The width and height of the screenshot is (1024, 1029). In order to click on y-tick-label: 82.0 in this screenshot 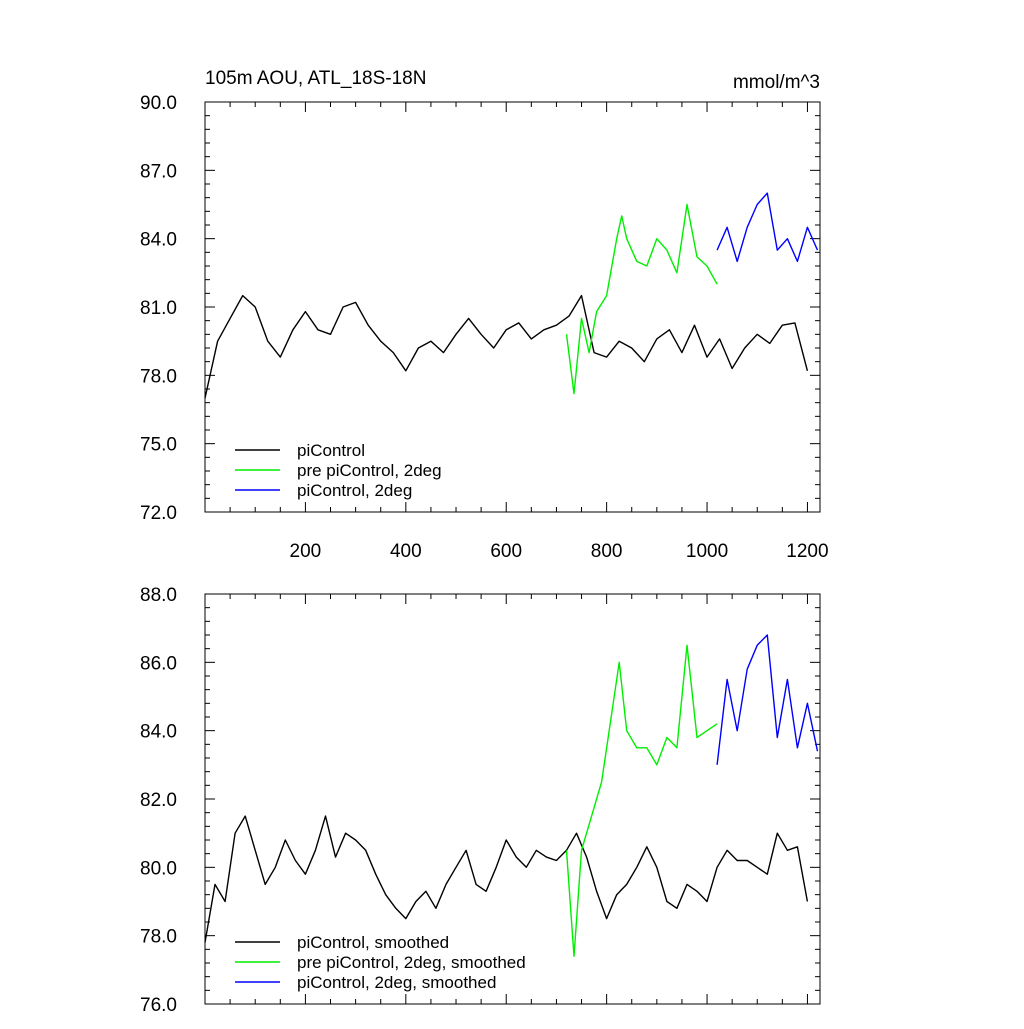, I will do `click(158, 800)`.